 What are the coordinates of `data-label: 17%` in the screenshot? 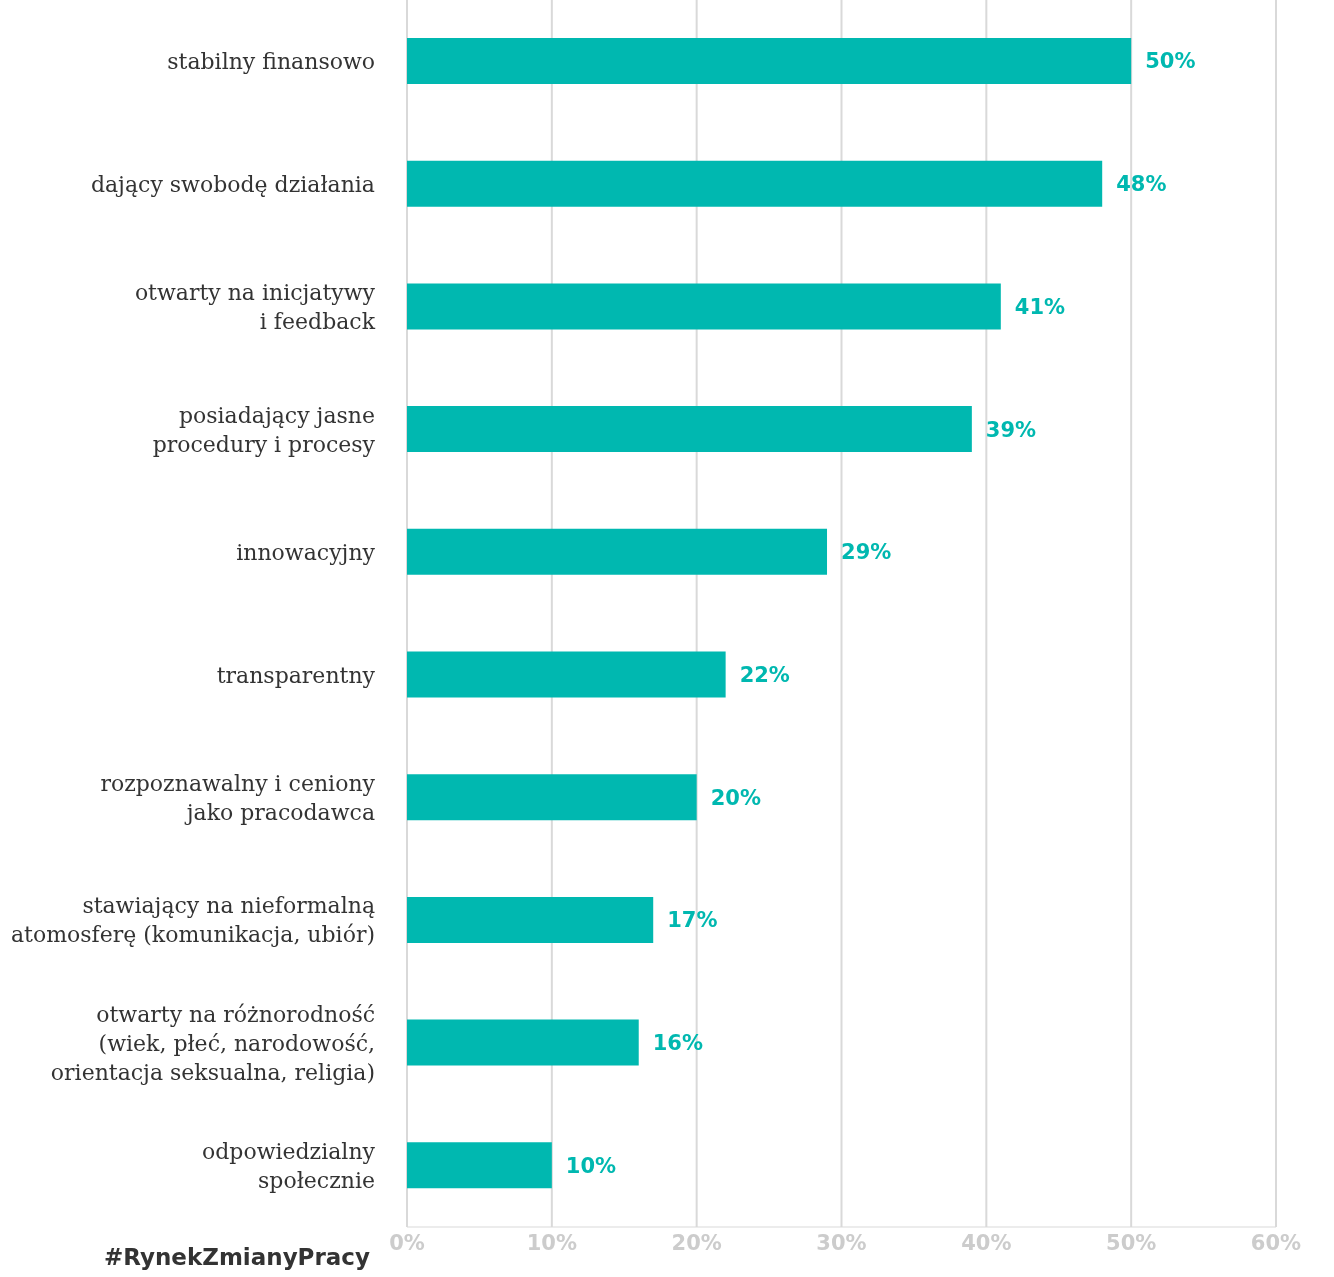 It's located at (692, 920).